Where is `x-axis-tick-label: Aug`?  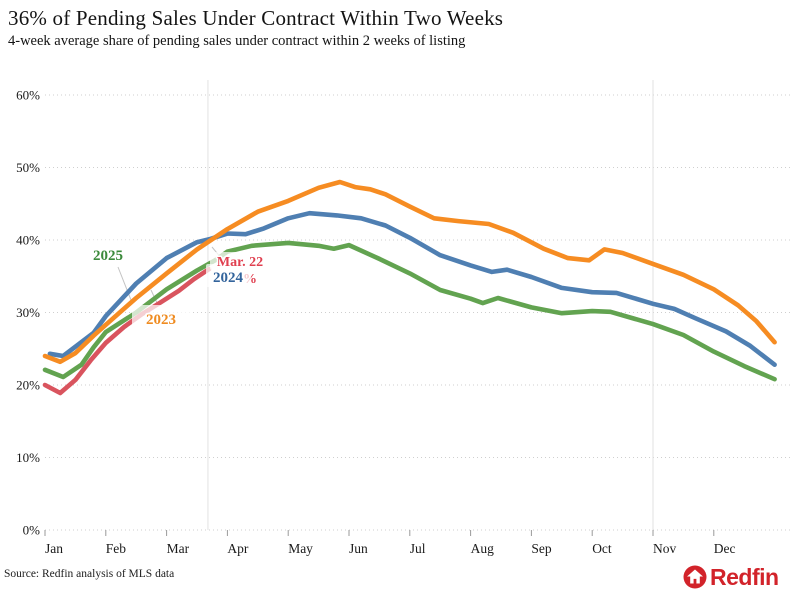
x-axis-tick-label: Aug is located at coordinates (482, 548).